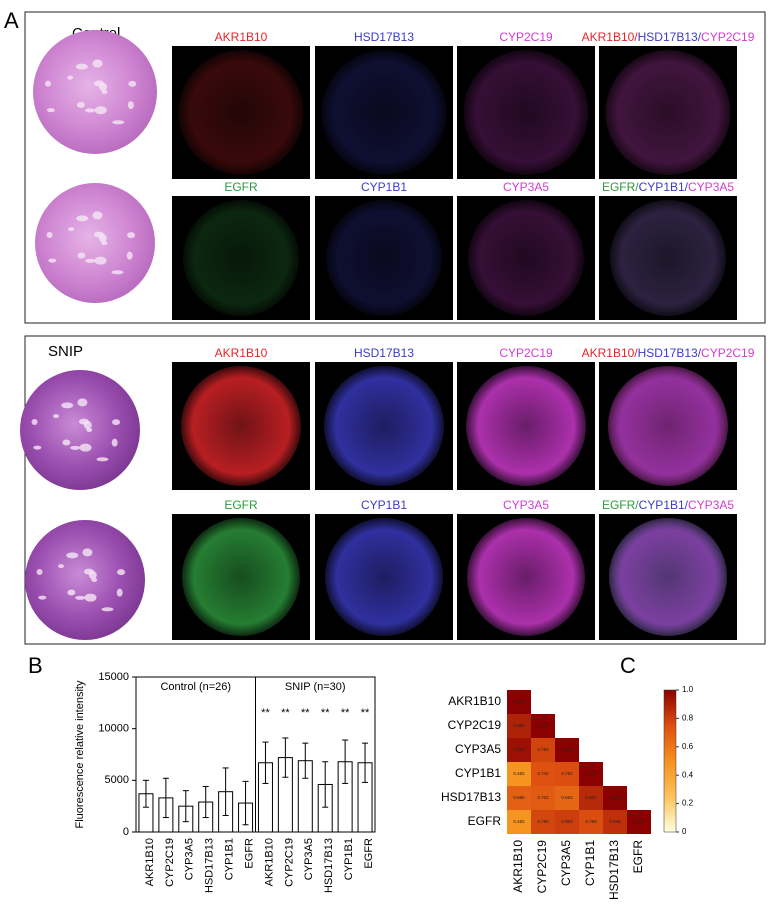 Image resolution: width=773 pixels, height=917 pixels. Describe the element at coordinates (471, 797) in the screenshot. I see `row-label: HSD17B13` at that location.